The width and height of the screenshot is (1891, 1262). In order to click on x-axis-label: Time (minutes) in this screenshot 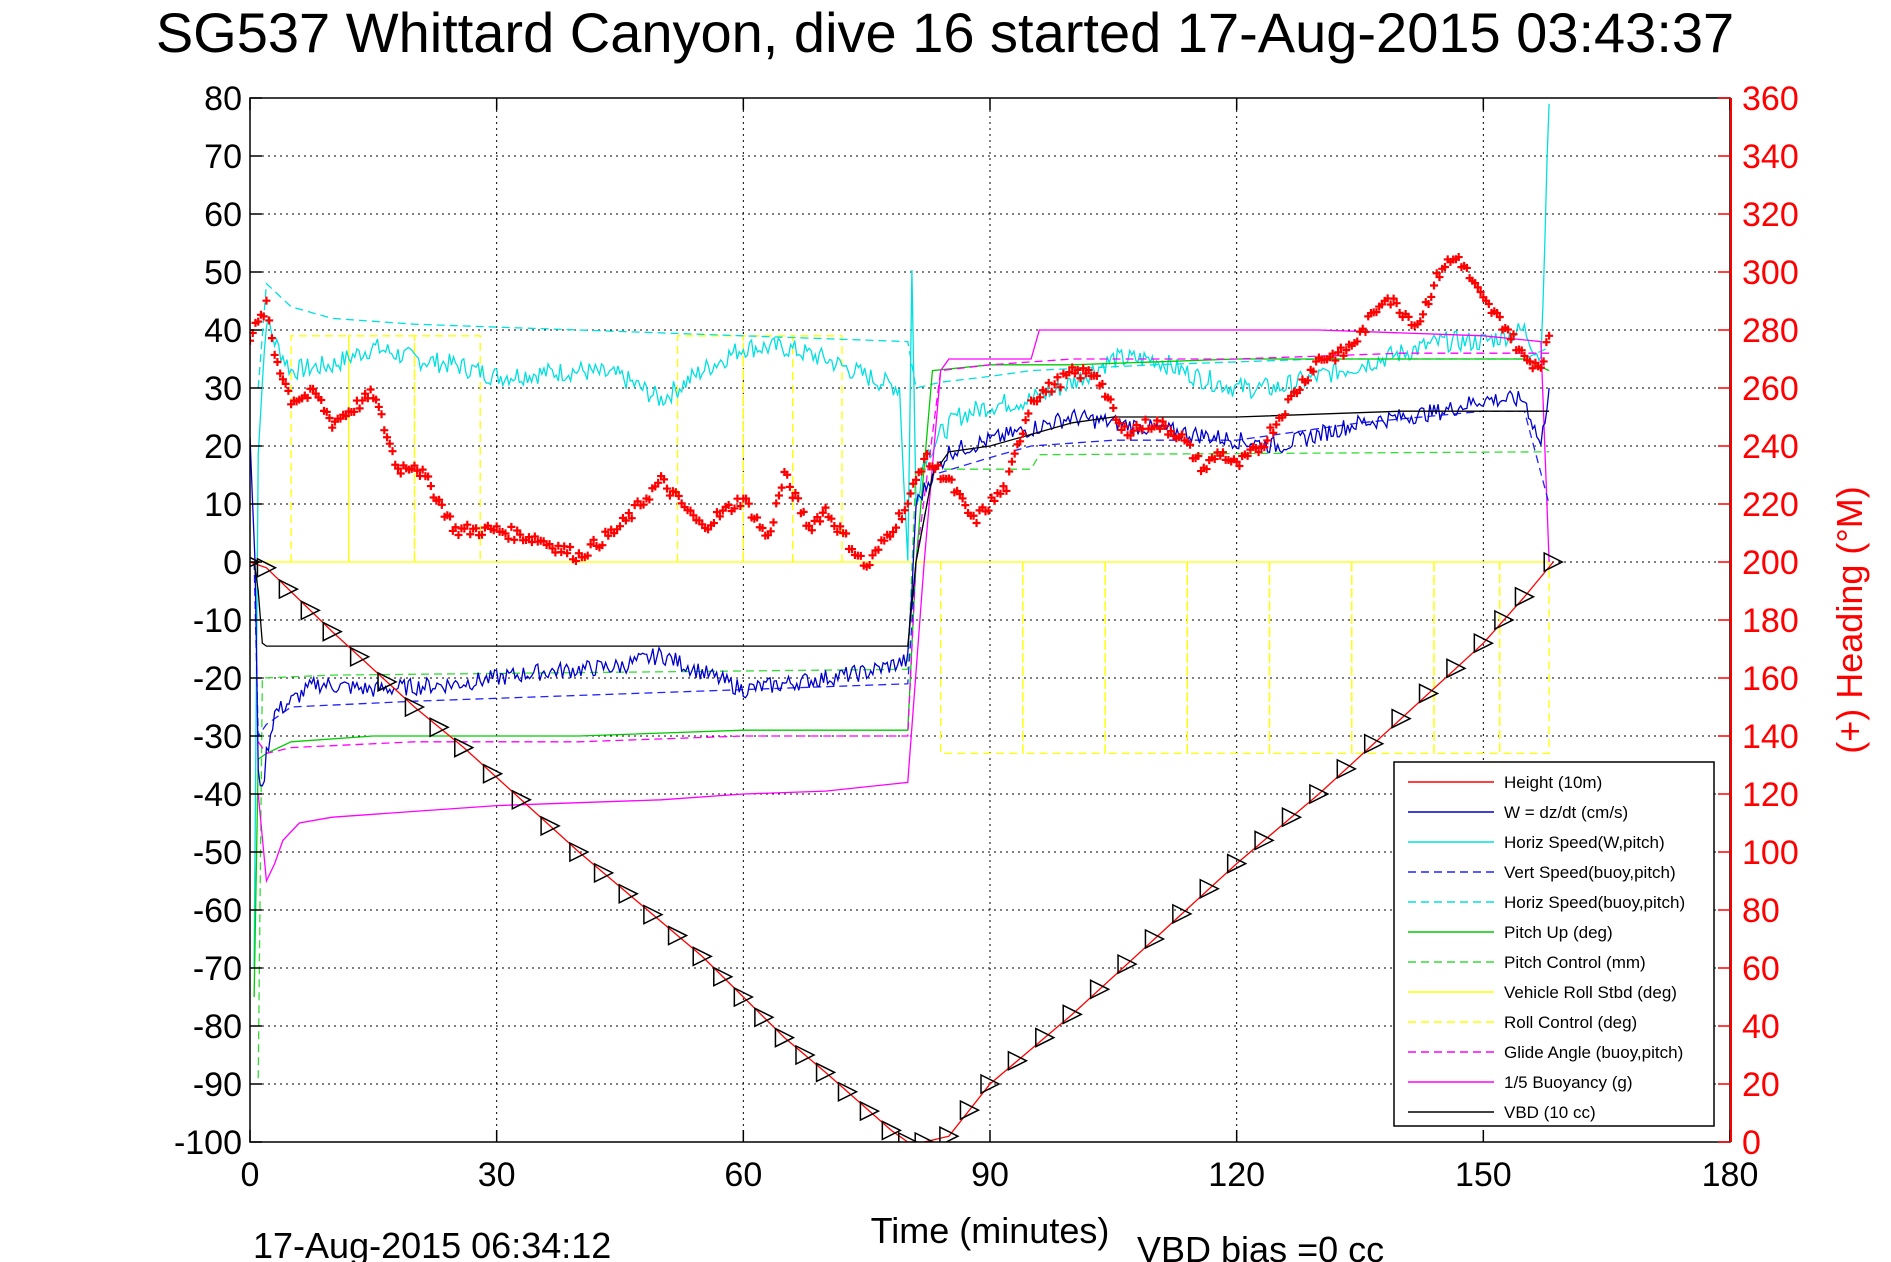, I will do `click(990, 1230)`.